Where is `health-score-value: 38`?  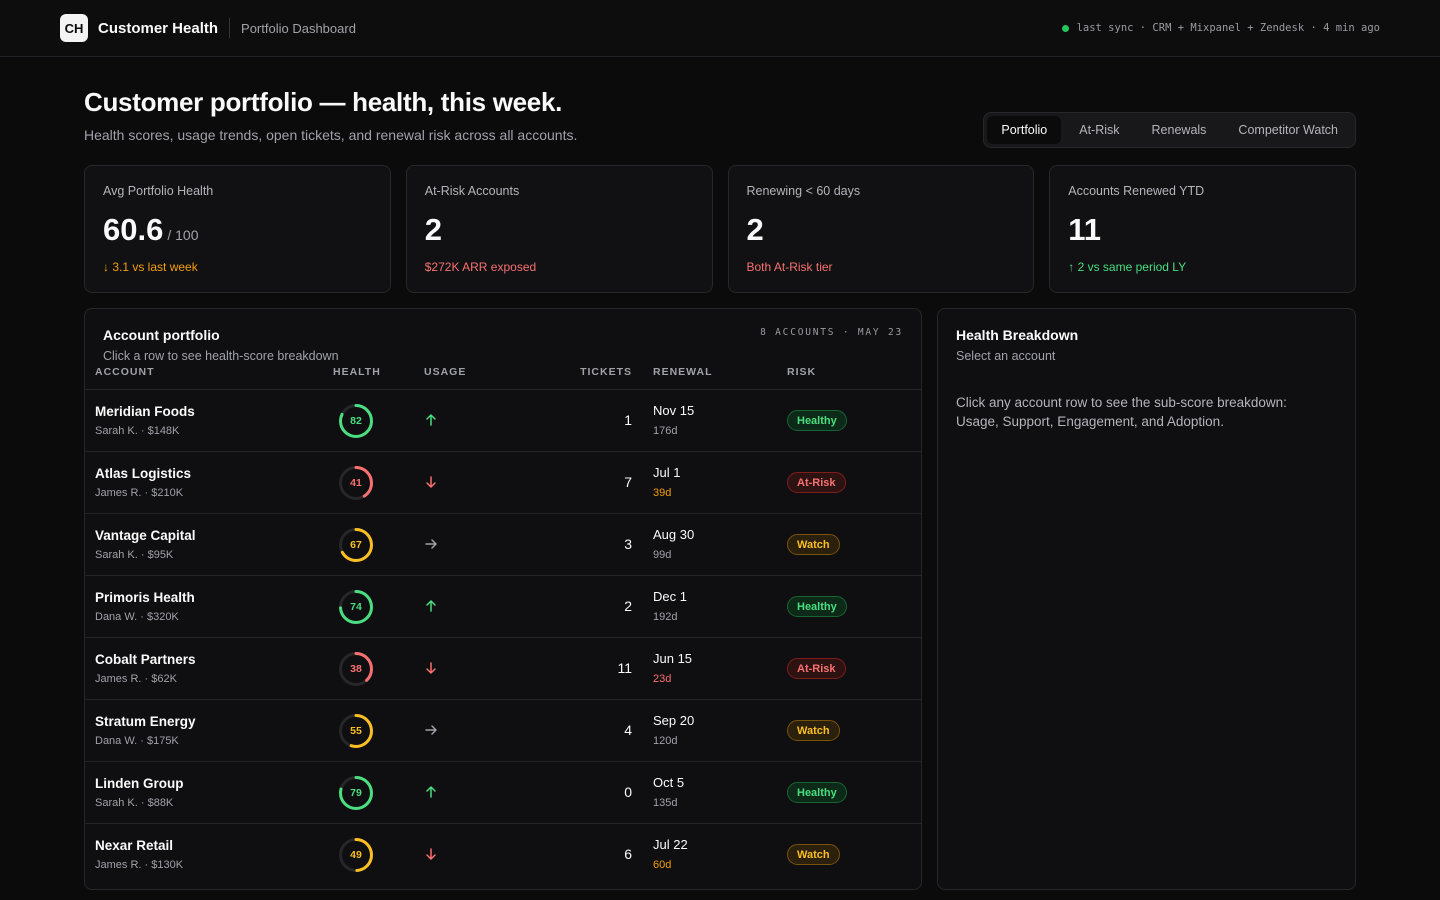
health-score-value: 38 is located at coordinates (356, 669).